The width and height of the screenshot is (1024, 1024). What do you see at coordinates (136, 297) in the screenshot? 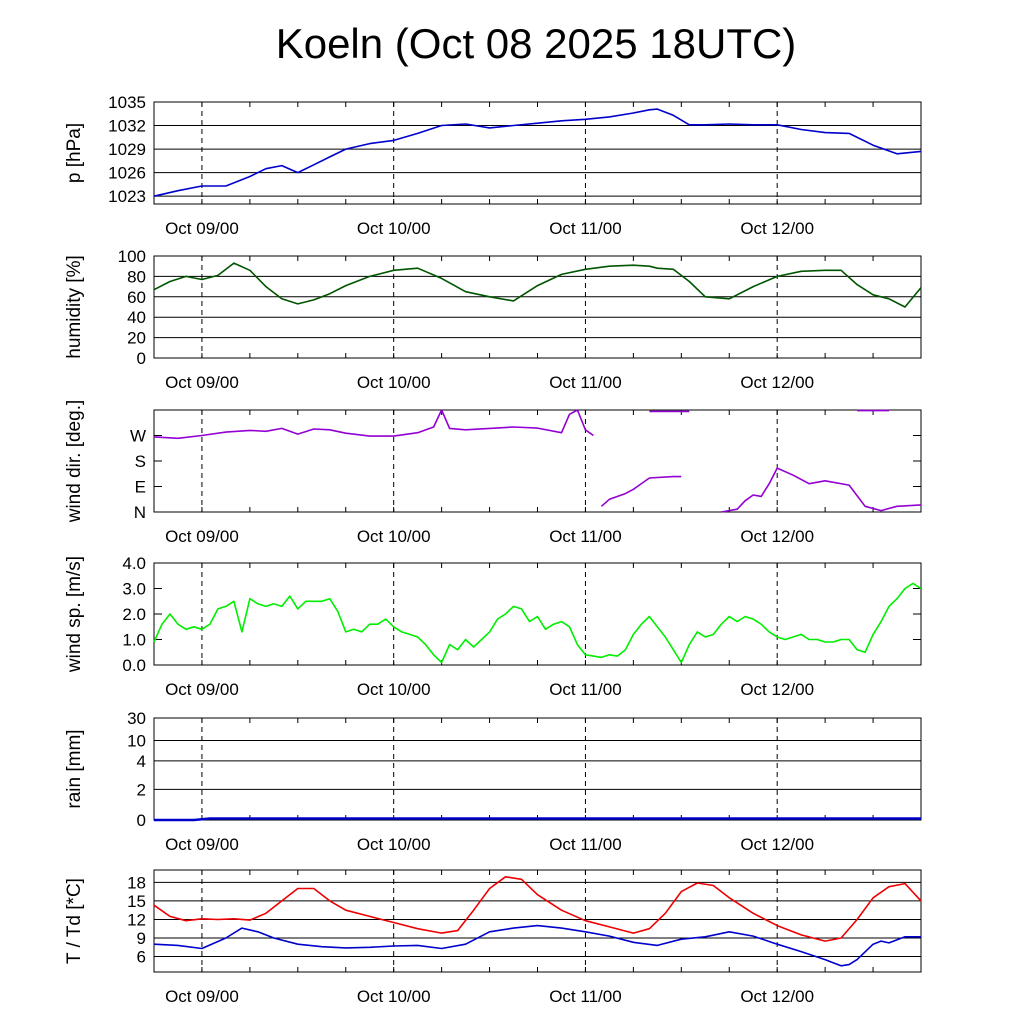
I see `y-tick-label: 60` at bounding box center [136, 297].